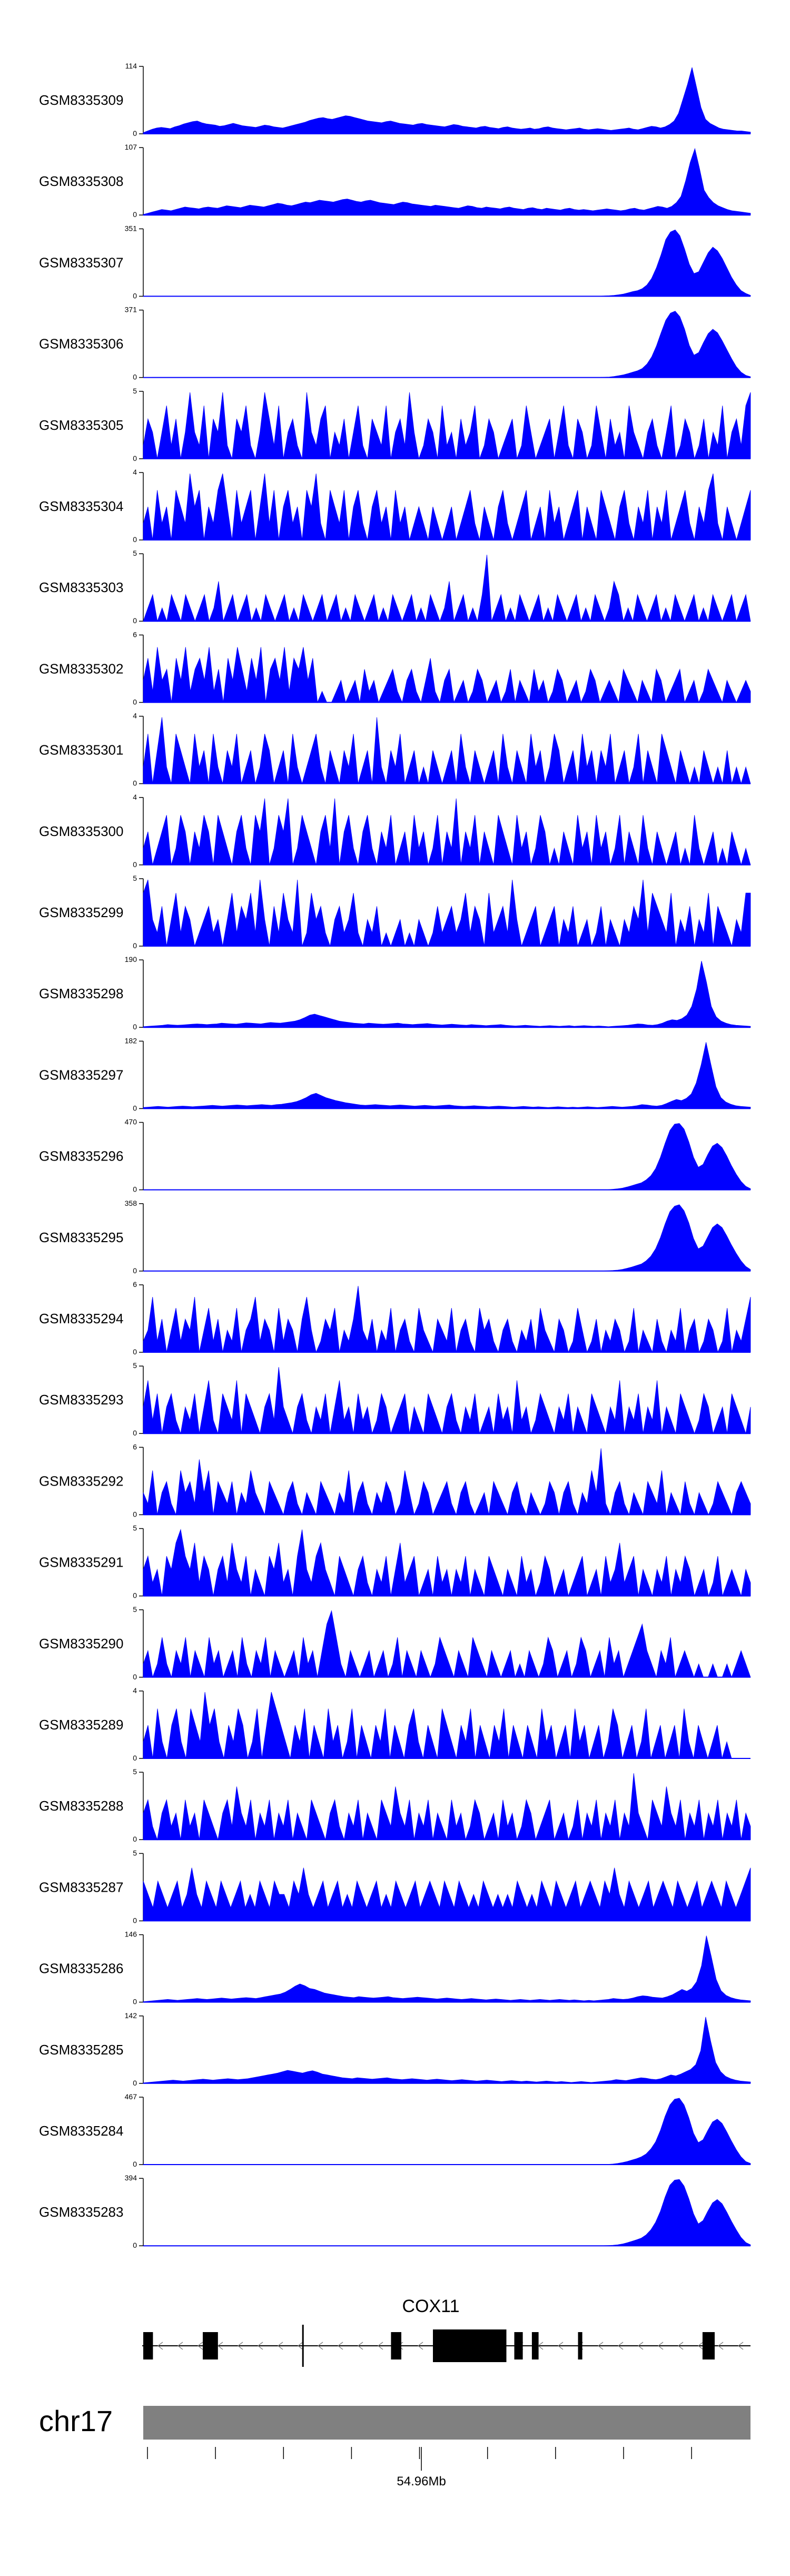 Image resolution: width=790 pixels, height=2576 pixels. Describe the element at coordinates (395, 1643) in the screenshot. I see `track-GSM8335290: GSM8335290 5 0` at that location.